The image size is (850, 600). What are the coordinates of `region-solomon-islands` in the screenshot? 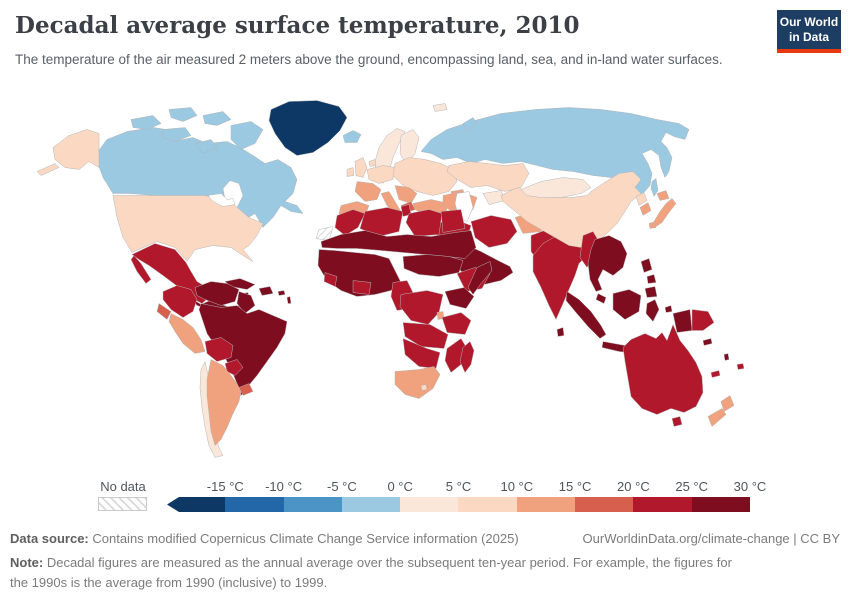 It's located at (707, 342).